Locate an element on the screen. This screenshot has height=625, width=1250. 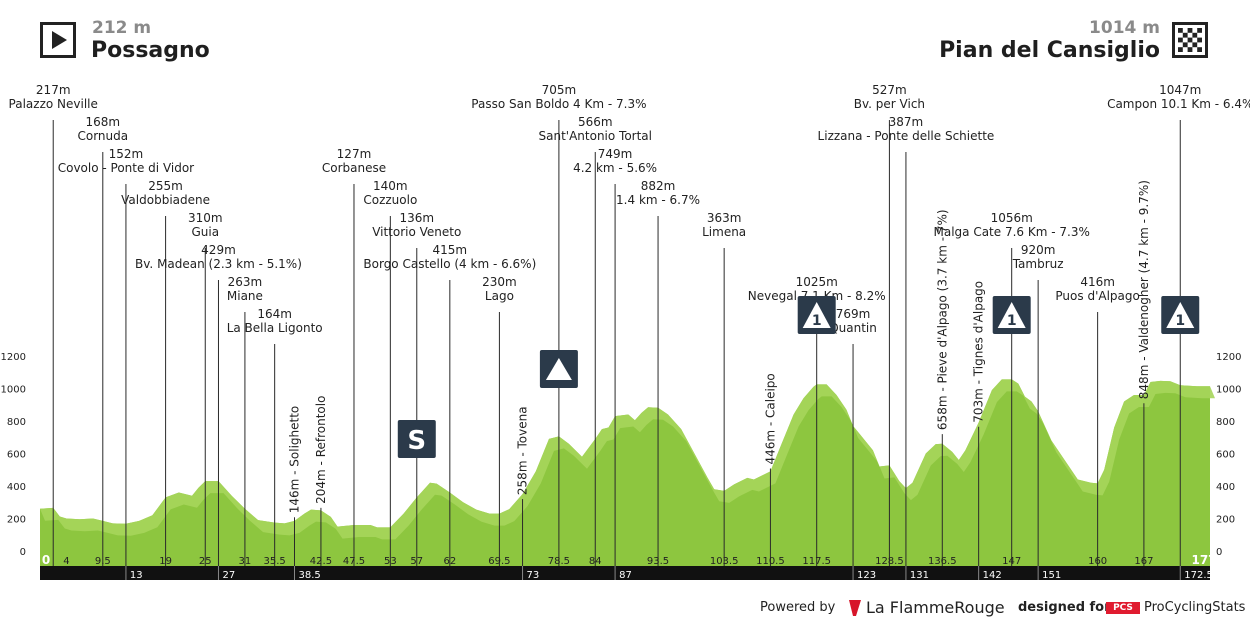
km-tick-top: 160 is located at coordinates (1097, 561).